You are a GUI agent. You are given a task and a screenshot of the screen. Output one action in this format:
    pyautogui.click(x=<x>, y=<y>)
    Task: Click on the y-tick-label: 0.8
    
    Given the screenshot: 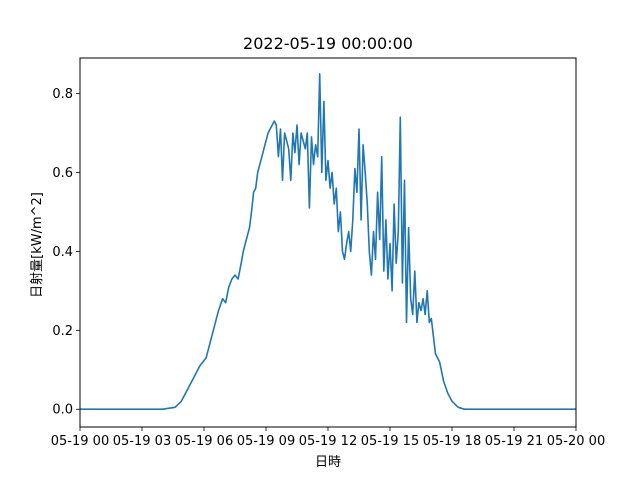 What is the action you would take?
    pyautogui.click(x=62, y=94)
    